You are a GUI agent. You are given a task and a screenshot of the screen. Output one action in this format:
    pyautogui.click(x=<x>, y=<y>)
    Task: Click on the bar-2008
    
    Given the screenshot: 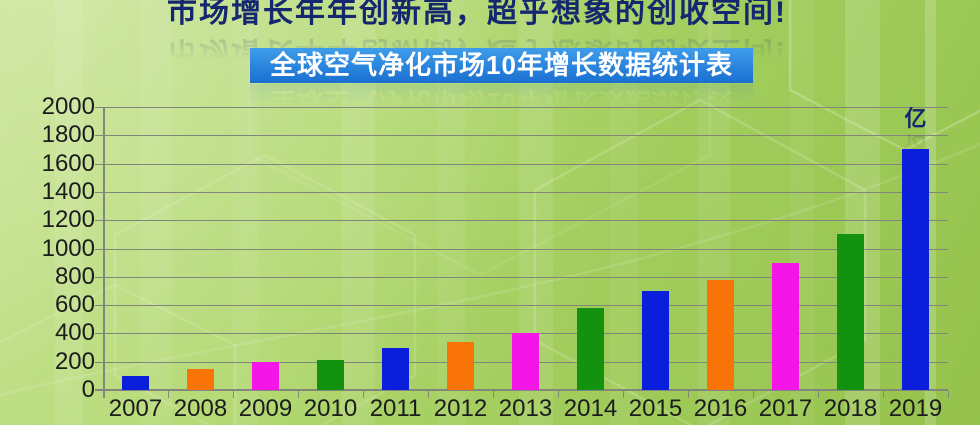 What is the action you would take?
    pyautogui.click(x=200, y=379)
    